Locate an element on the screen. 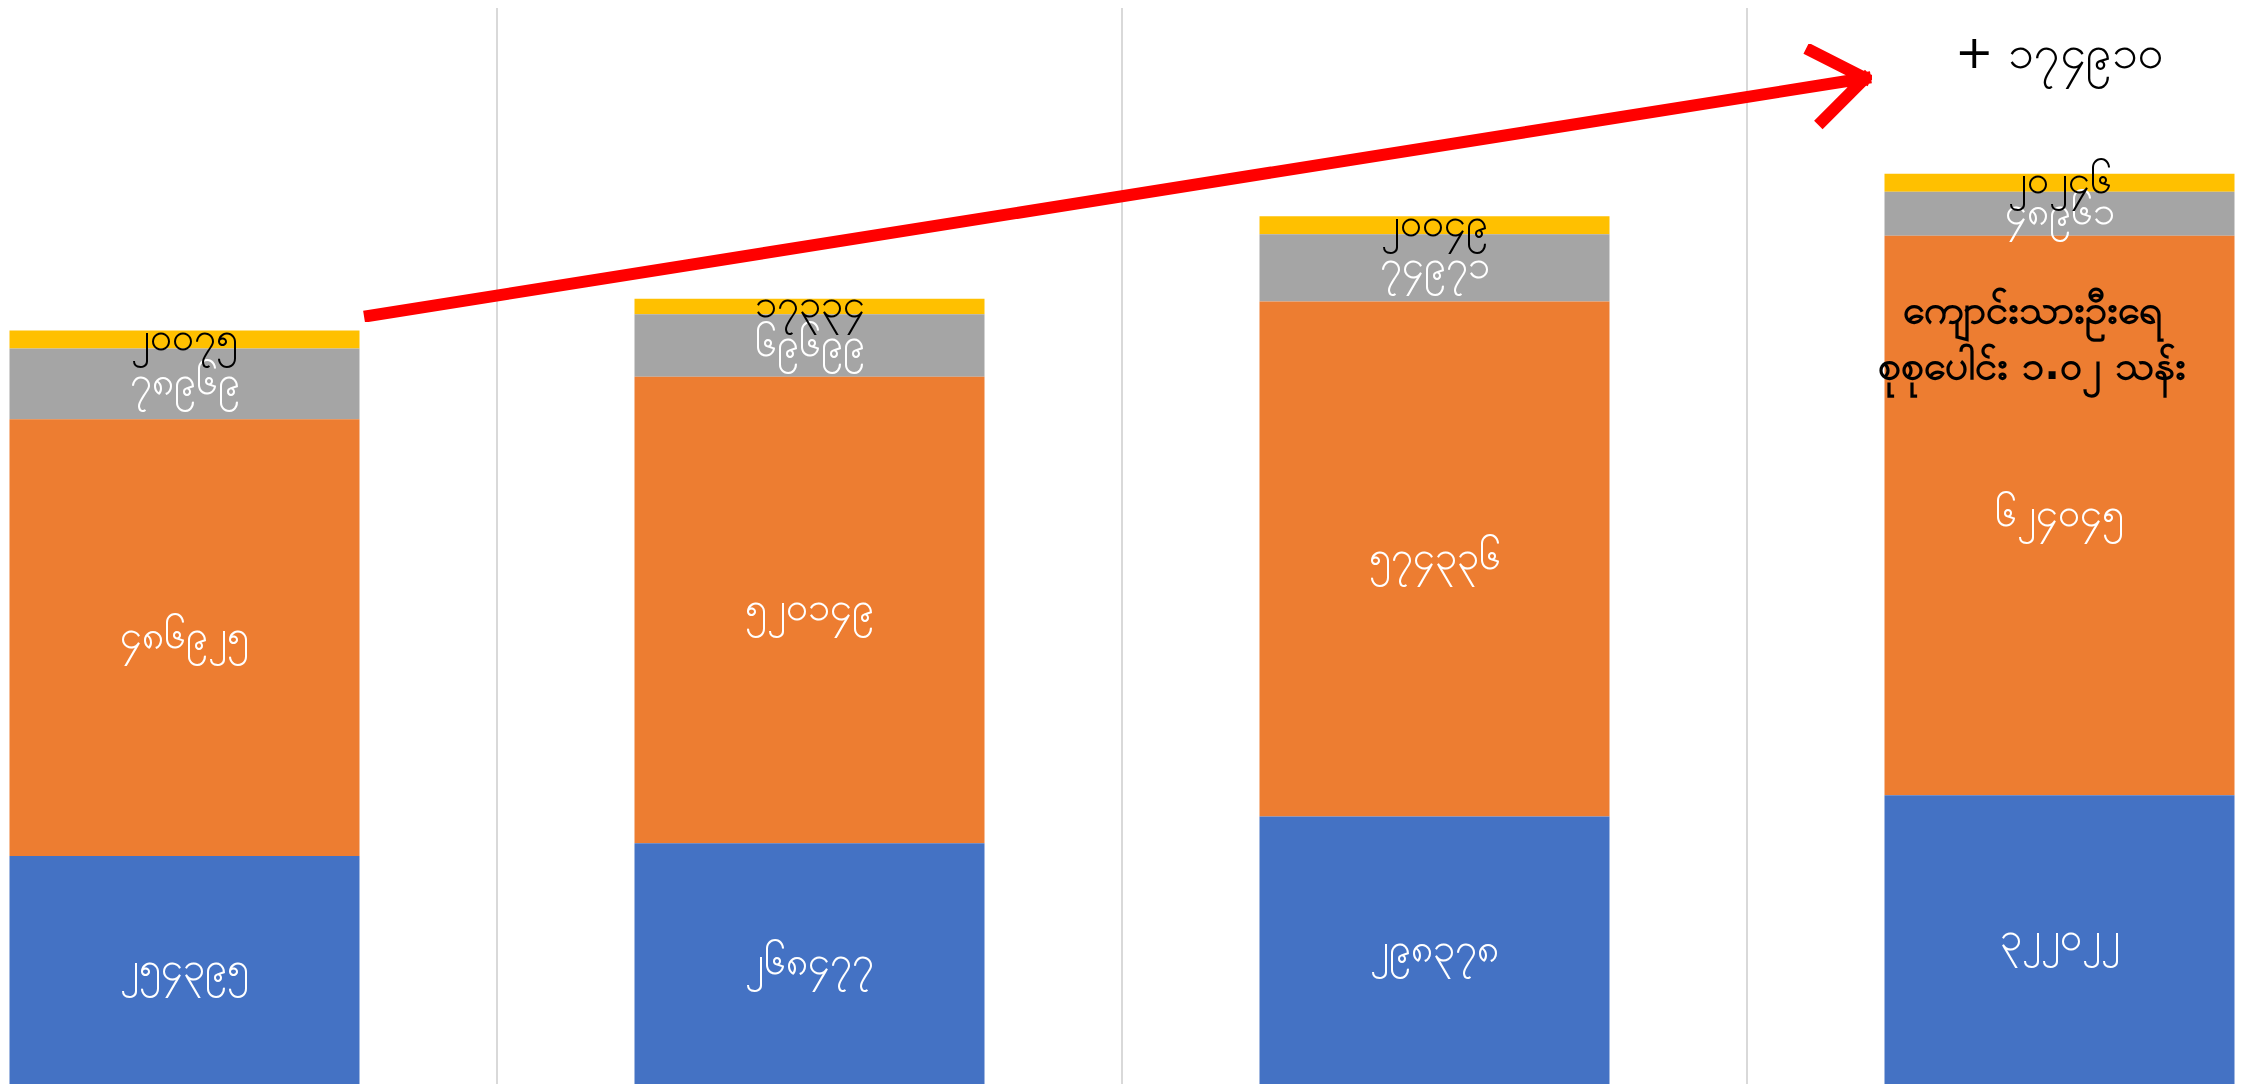  data-label: ၂၉၈၃၇၈ is located at coordinates (1434, 951).